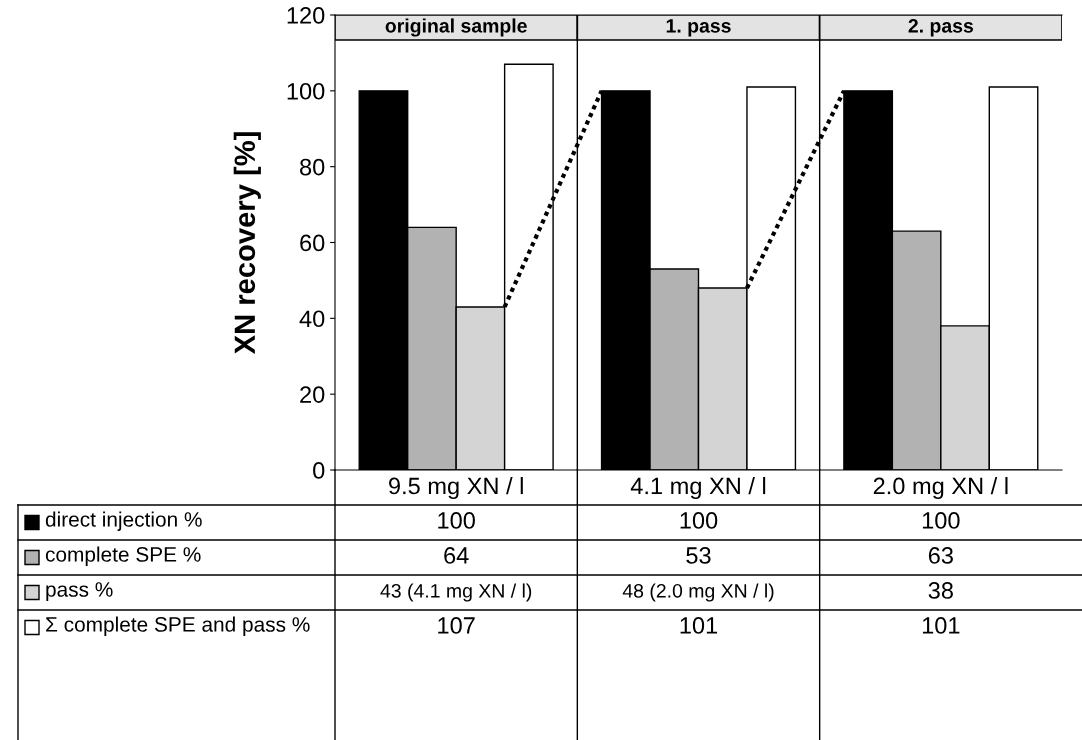 This screenshot has width=1082, height=740. Describe the element at coordinates (456, 625) in the screenshot. I see `data-label: 107` at that location.